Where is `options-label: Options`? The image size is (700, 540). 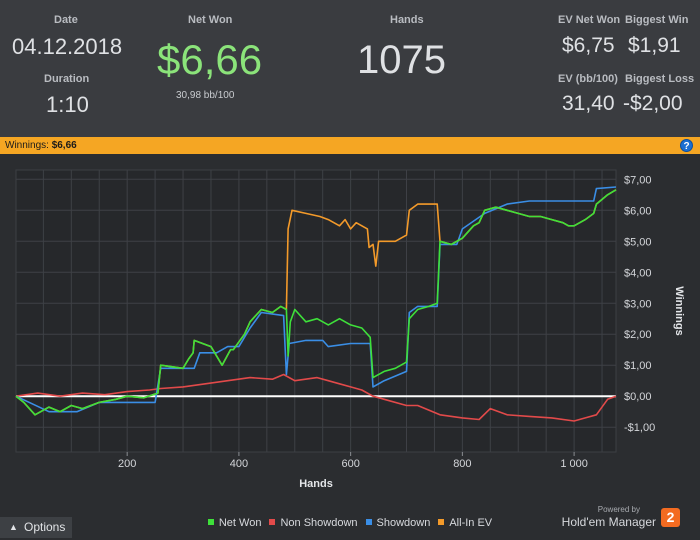
options-label: Options is located at coordinates (45, 527).